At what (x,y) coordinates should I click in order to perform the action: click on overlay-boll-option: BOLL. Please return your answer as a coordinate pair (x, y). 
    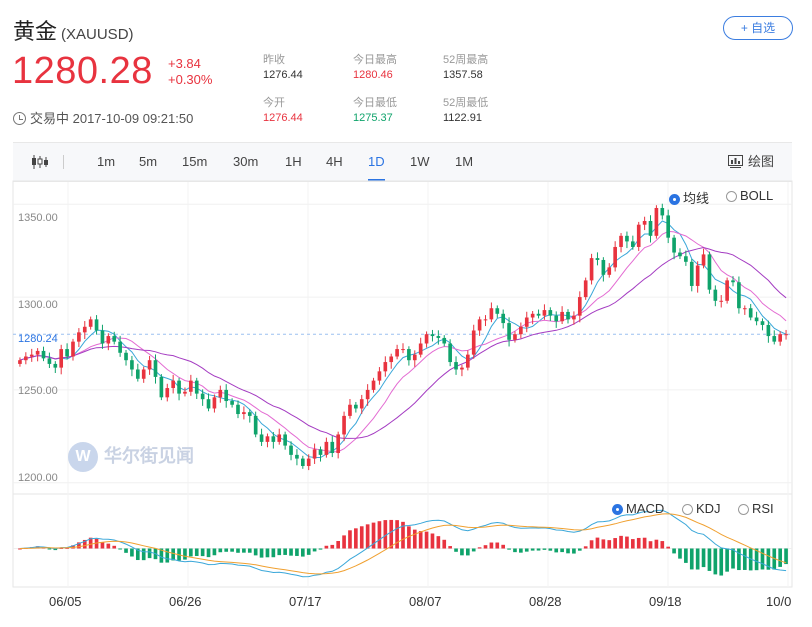
    Looking at the image, I should click on (749, 195).